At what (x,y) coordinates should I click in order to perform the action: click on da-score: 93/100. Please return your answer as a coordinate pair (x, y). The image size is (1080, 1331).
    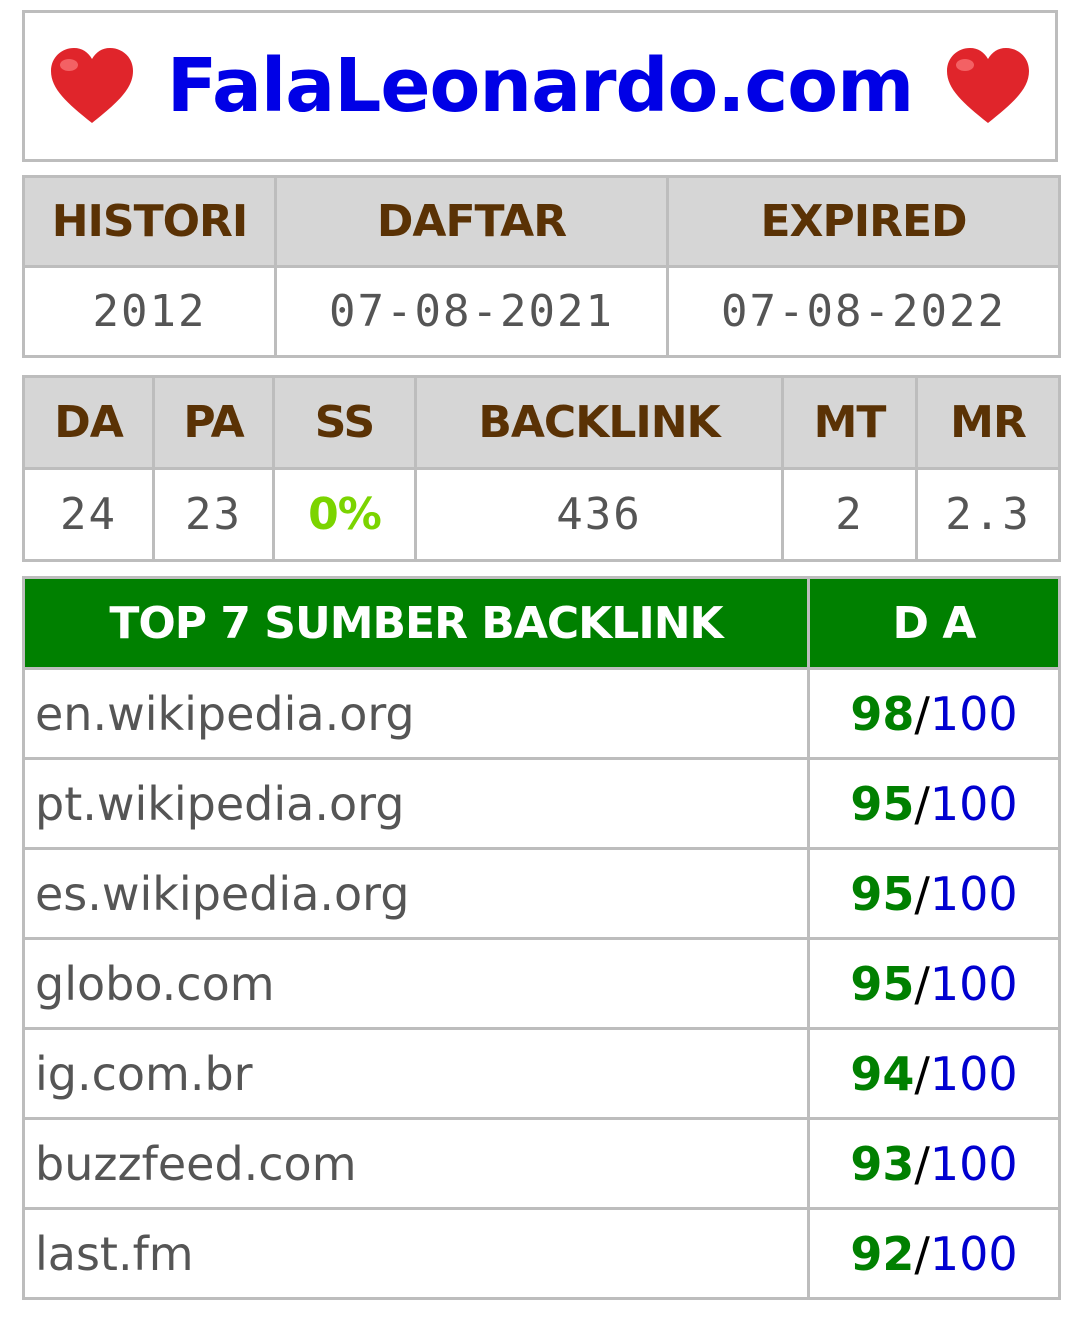
    Looking at the image, I should click on (934, 1163).